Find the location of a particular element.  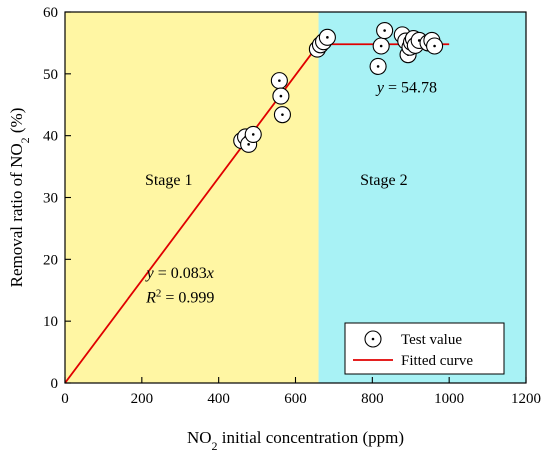

legend: Test value Fitted curve is located at coordinates (424, 348).